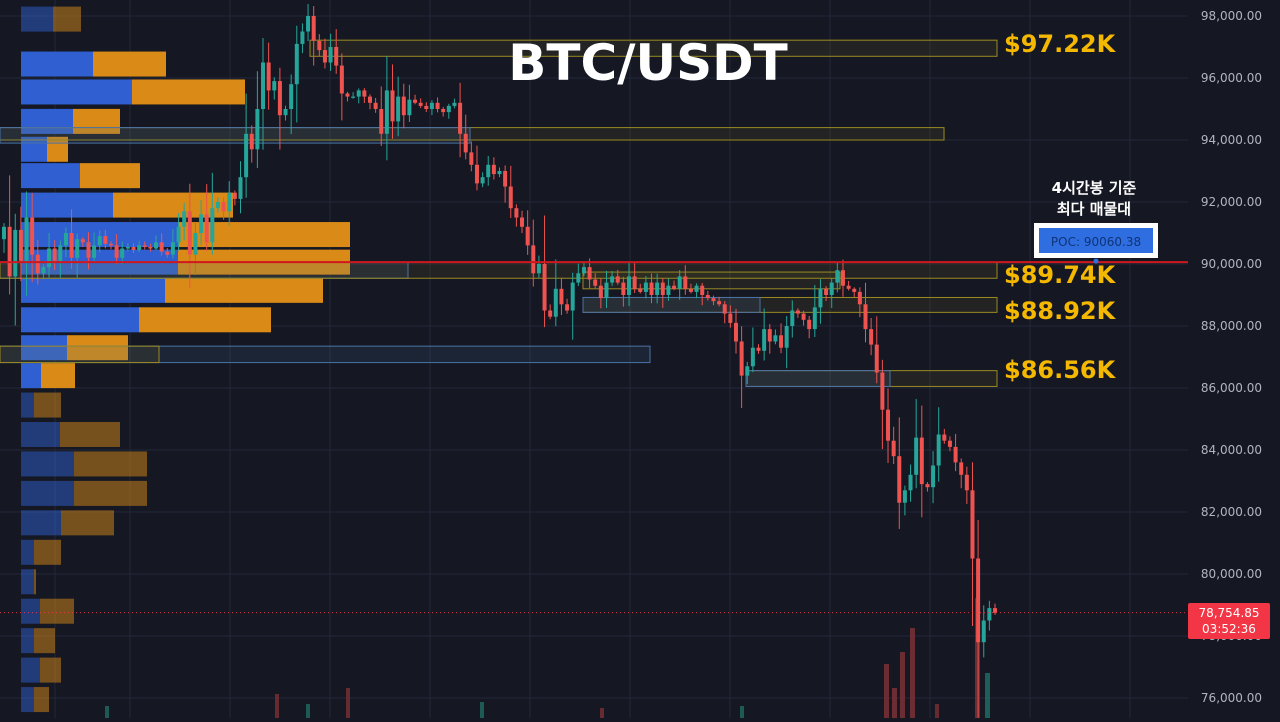  Describe the element at coordinates (547, 658) in the screenshot. I see `volume-bars` at that location.